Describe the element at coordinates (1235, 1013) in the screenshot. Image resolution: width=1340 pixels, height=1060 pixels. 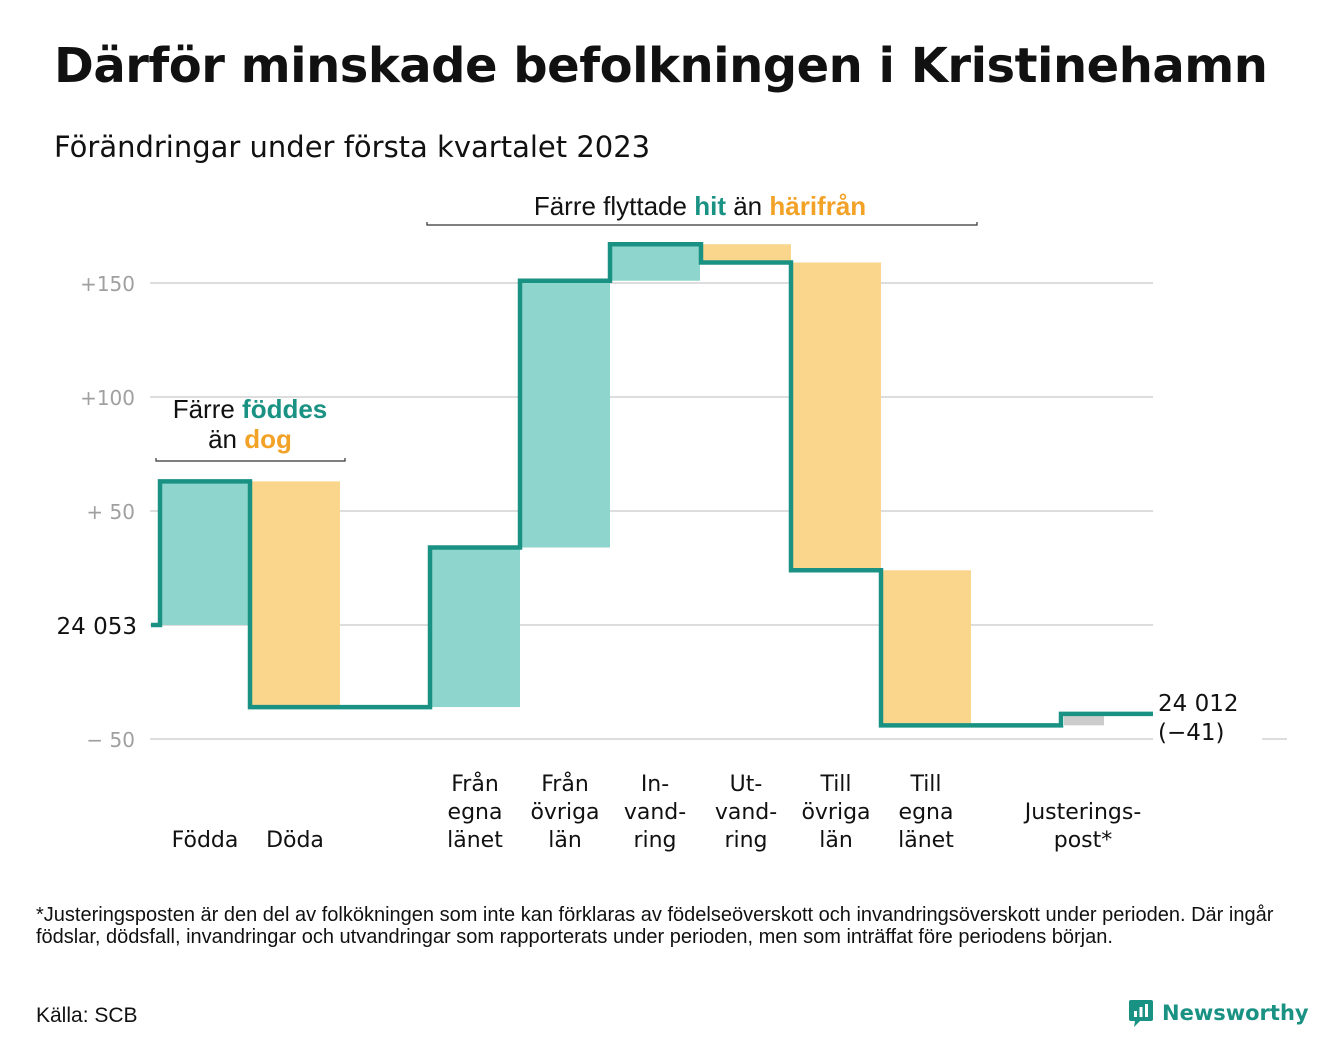
I see `brand-name: Newsworthy` at that location.